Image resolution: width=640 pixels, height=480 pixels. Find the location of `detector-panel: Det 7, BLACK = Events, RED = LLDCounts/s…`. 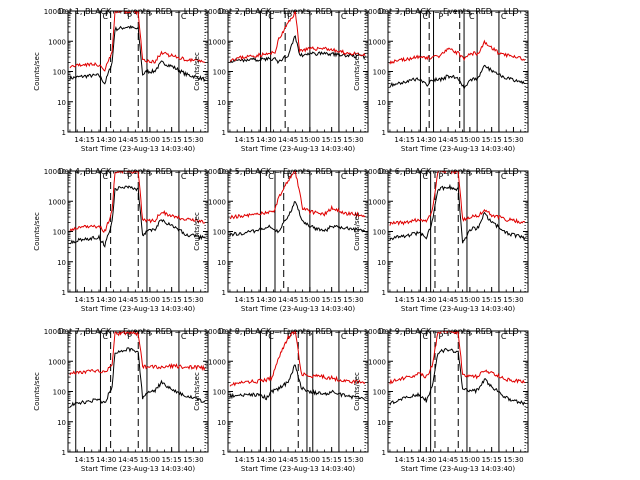

detector-panel: Det 7, BLACK = Events, RED = LLDCounts/s… is located at coordinates (121, 400).